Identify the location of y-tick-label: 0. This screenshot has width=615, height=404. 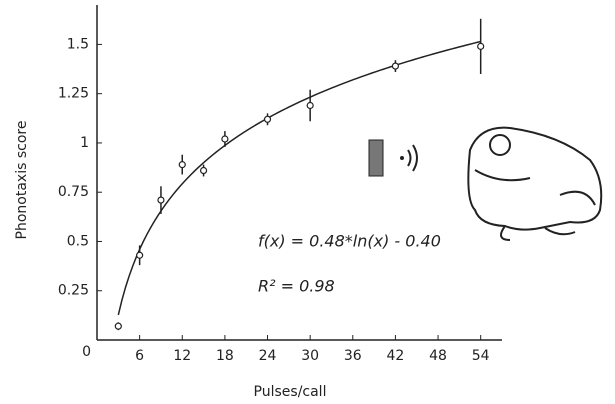
(86, 352).